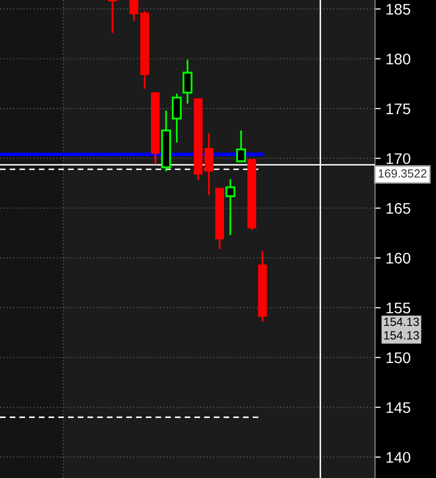 The image size is (436, 478). What do you see at coordinates (398, 109) in the screenshot?
I see `y-tick-label: 175` at bounding box center [398, 109].